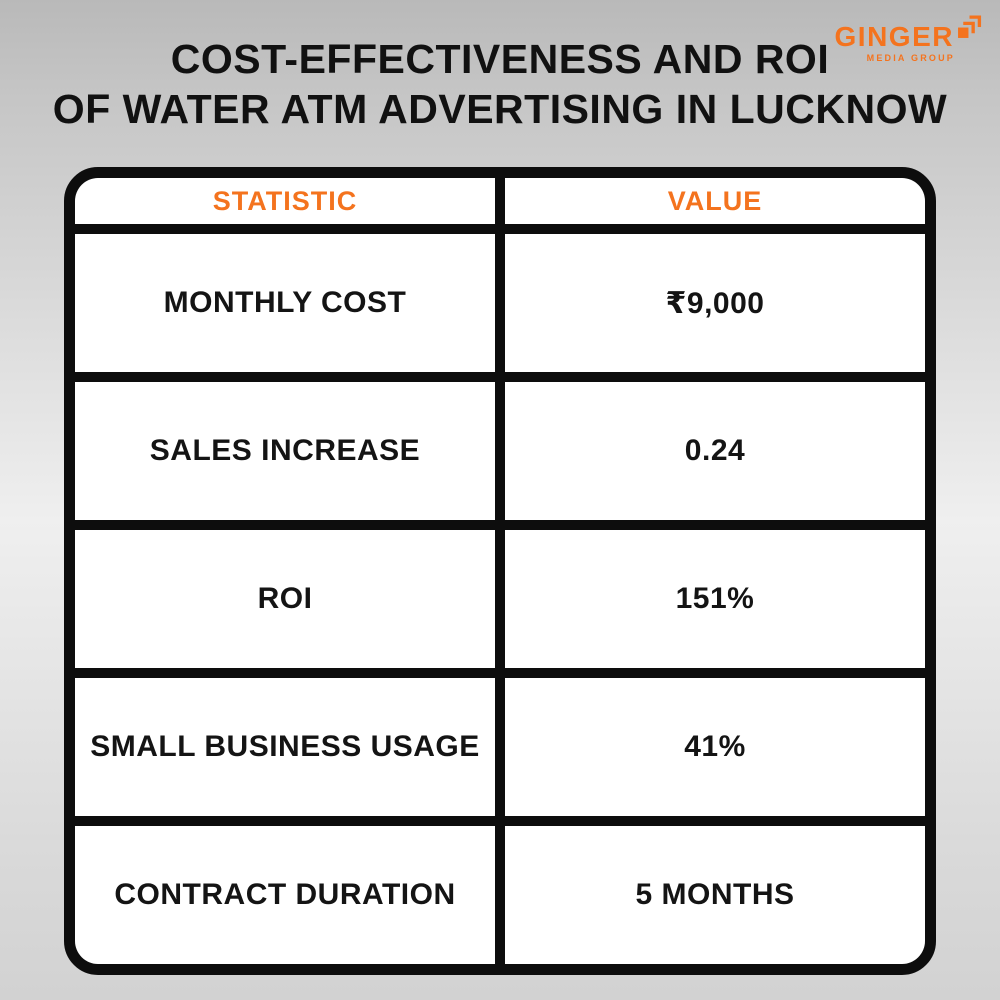  Describe the element at coordinates (285, 303) in the screenshot. I see `table-cell-statistic: MONTHLY COST` at that location.